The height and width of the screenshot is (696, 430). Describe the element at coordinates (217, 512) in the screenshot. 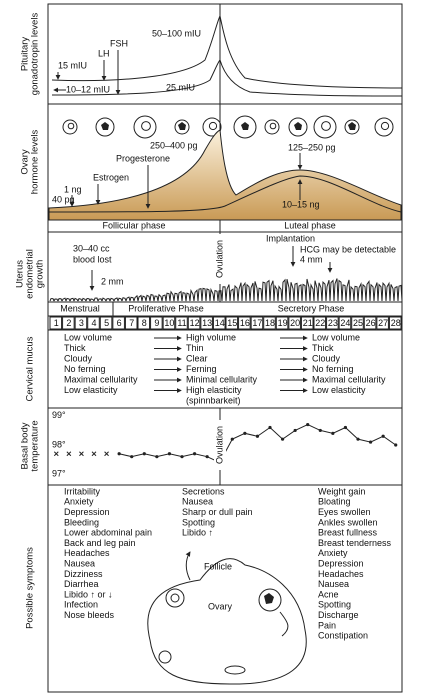

I see `symptom: Sharp or dull pain` at that location.